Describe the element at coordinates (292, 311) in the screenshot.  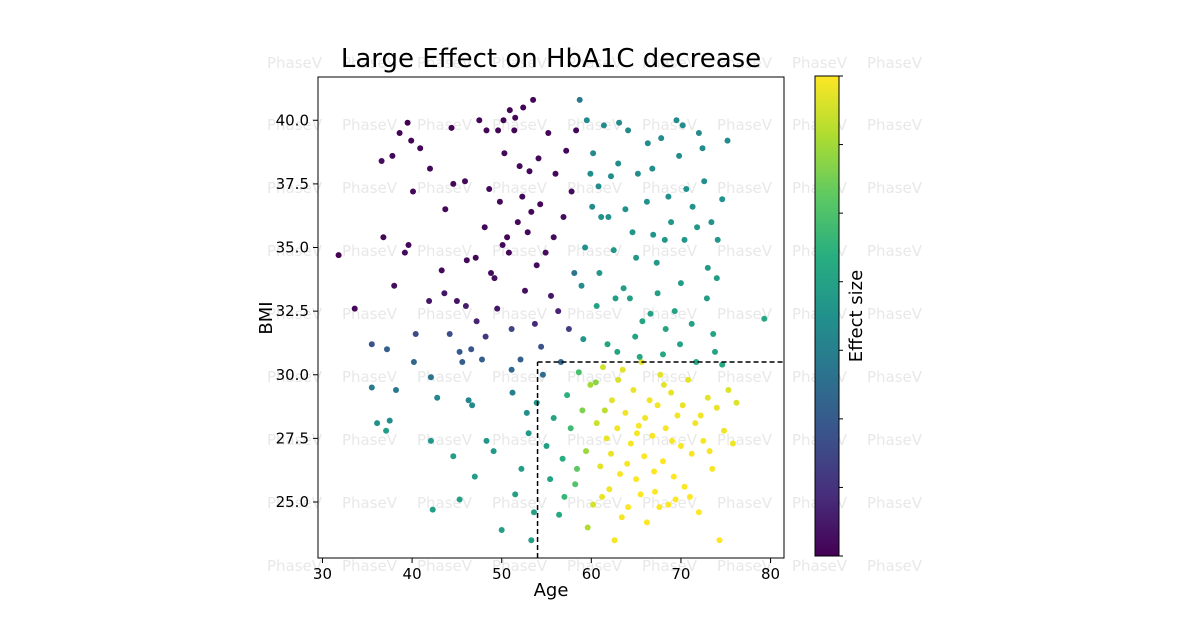
I see `y-tick-label: 32.5` at that location.